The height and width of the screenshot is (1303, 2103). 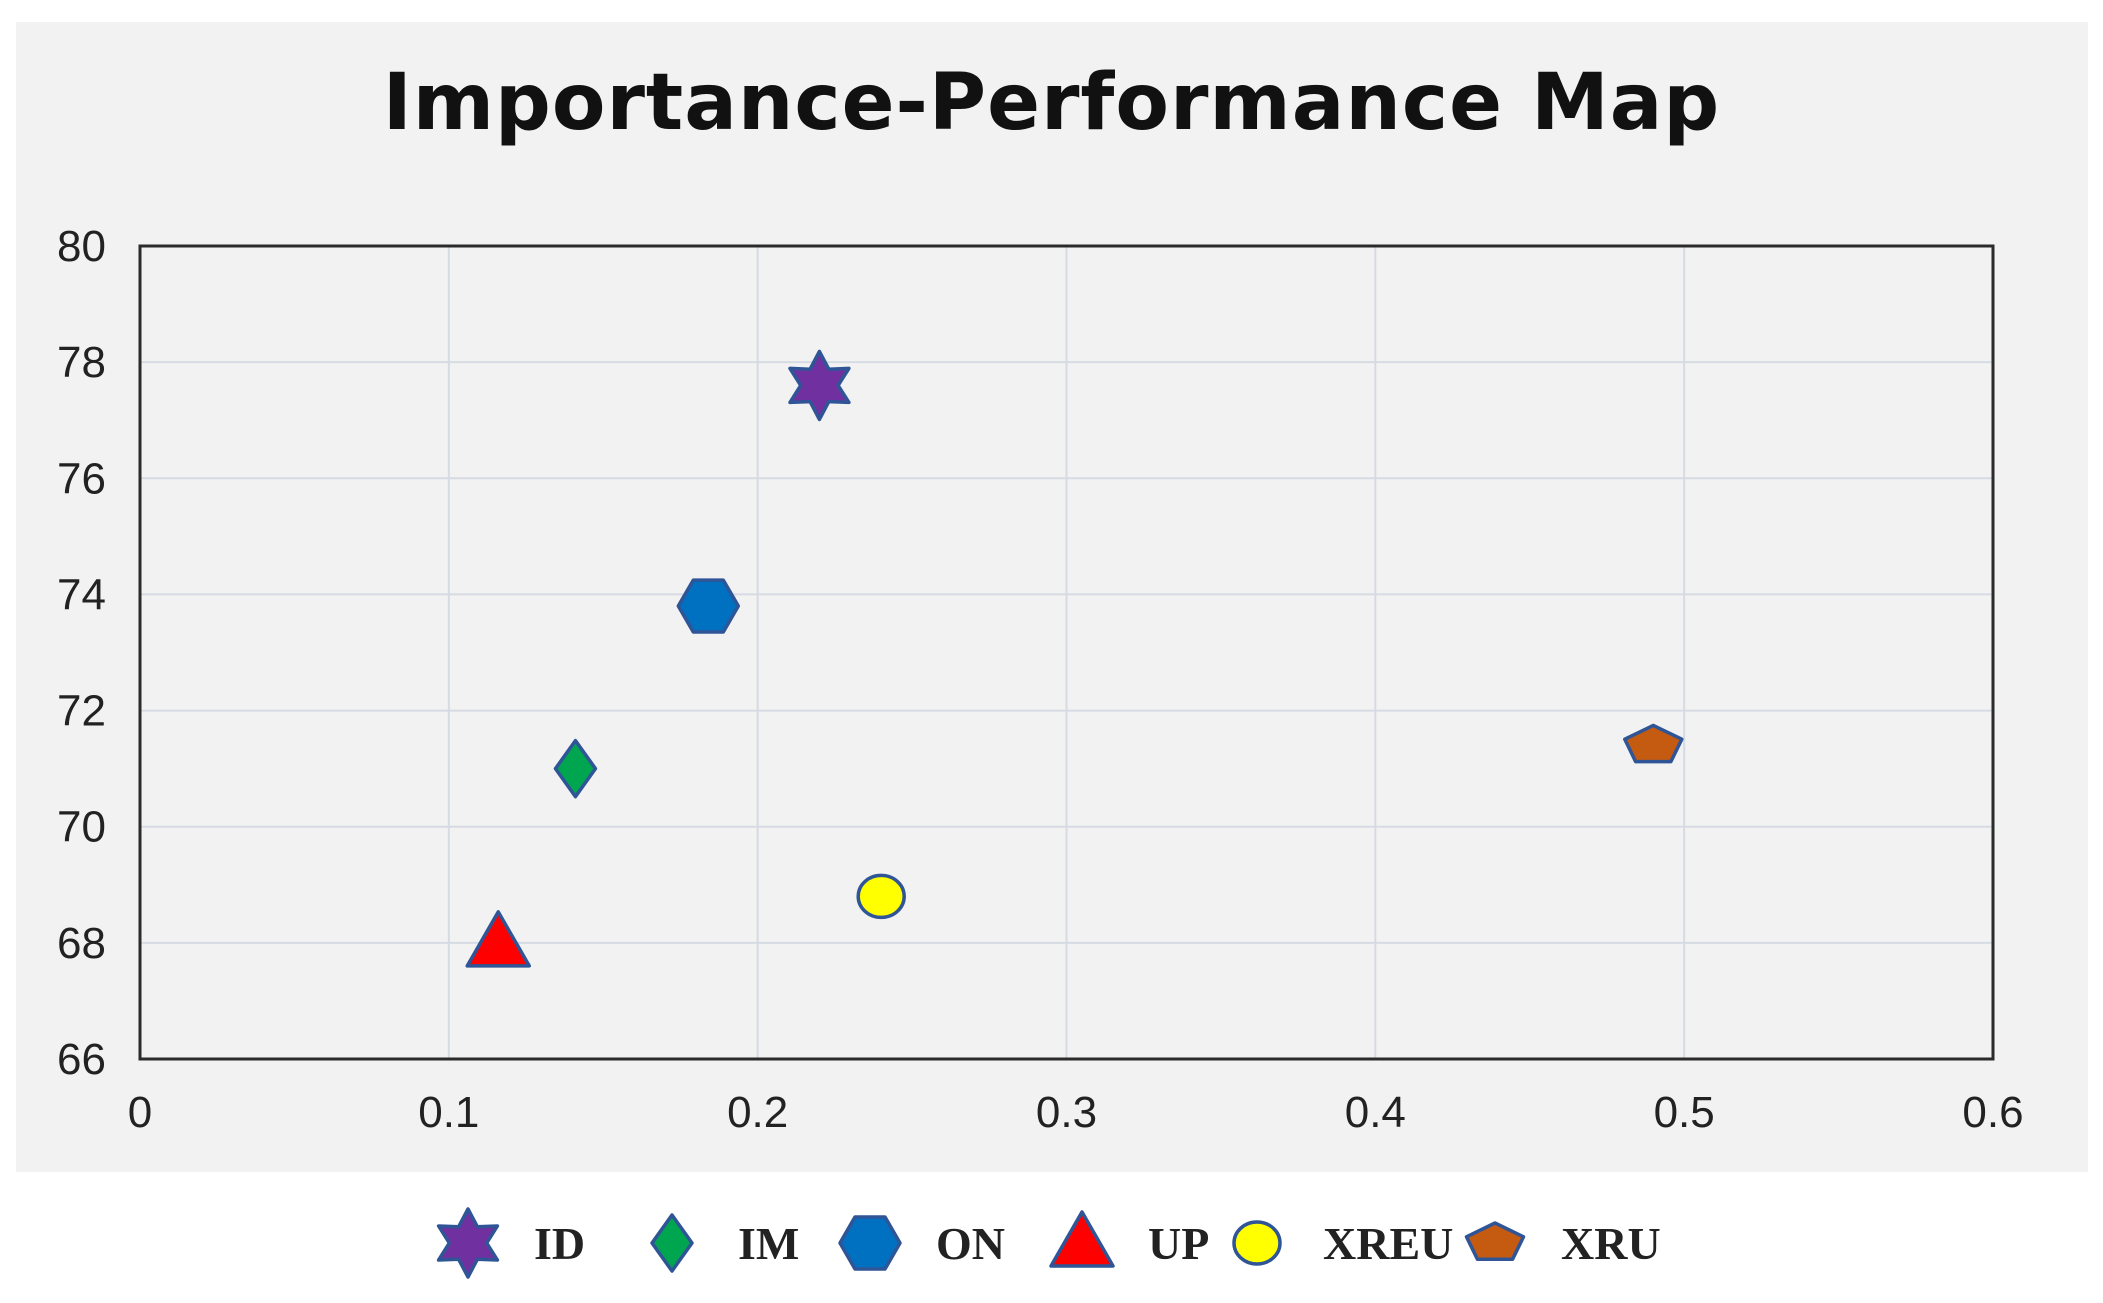 I want to click on x-tick-label: 0.1, so click(x=448, y=1112).